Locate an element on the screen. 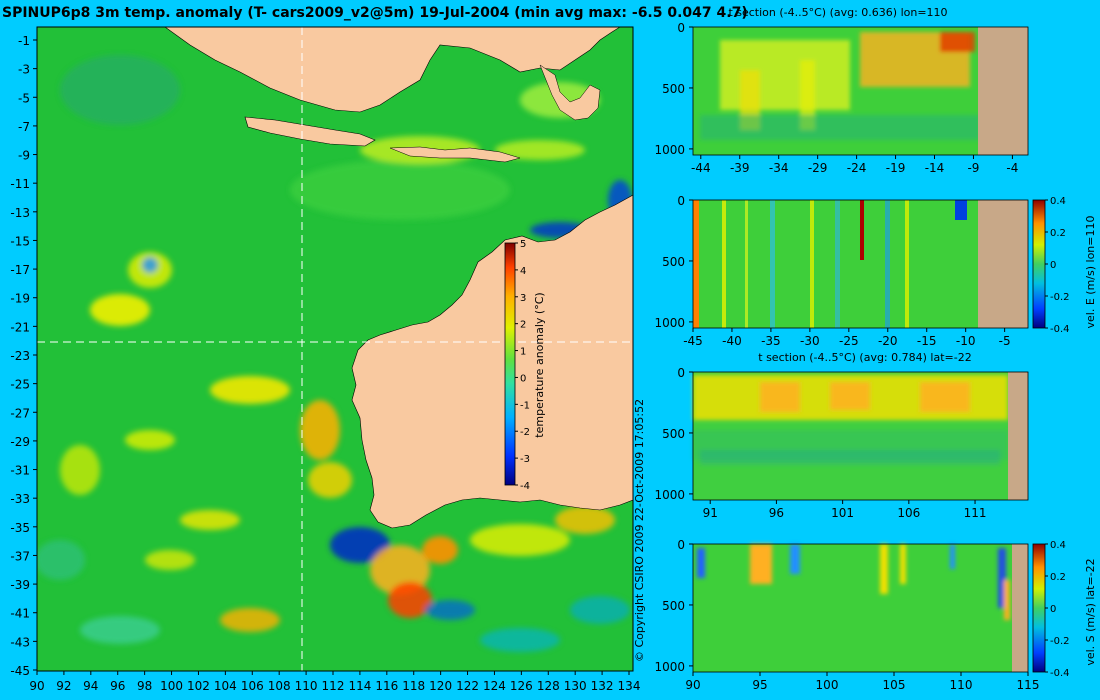  x-tick-label: 106 is located at coordinates (908, 513).